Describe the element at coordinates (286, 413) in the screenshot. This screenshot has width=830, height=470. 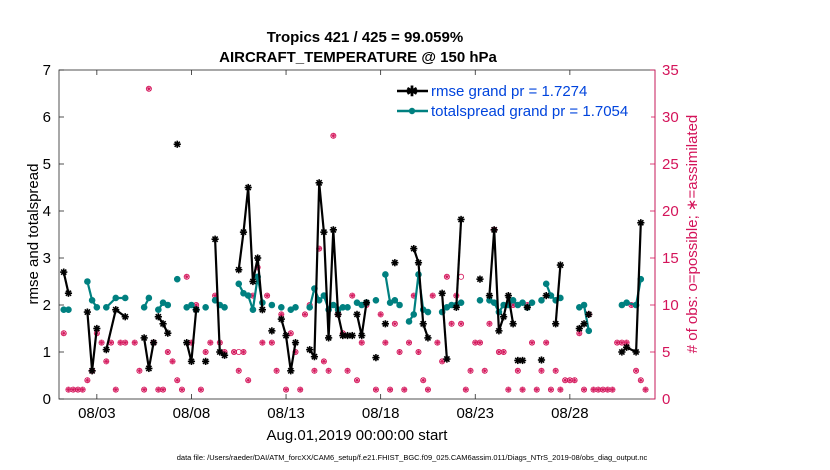
I see `x-tick-label: 08/13` at that location.